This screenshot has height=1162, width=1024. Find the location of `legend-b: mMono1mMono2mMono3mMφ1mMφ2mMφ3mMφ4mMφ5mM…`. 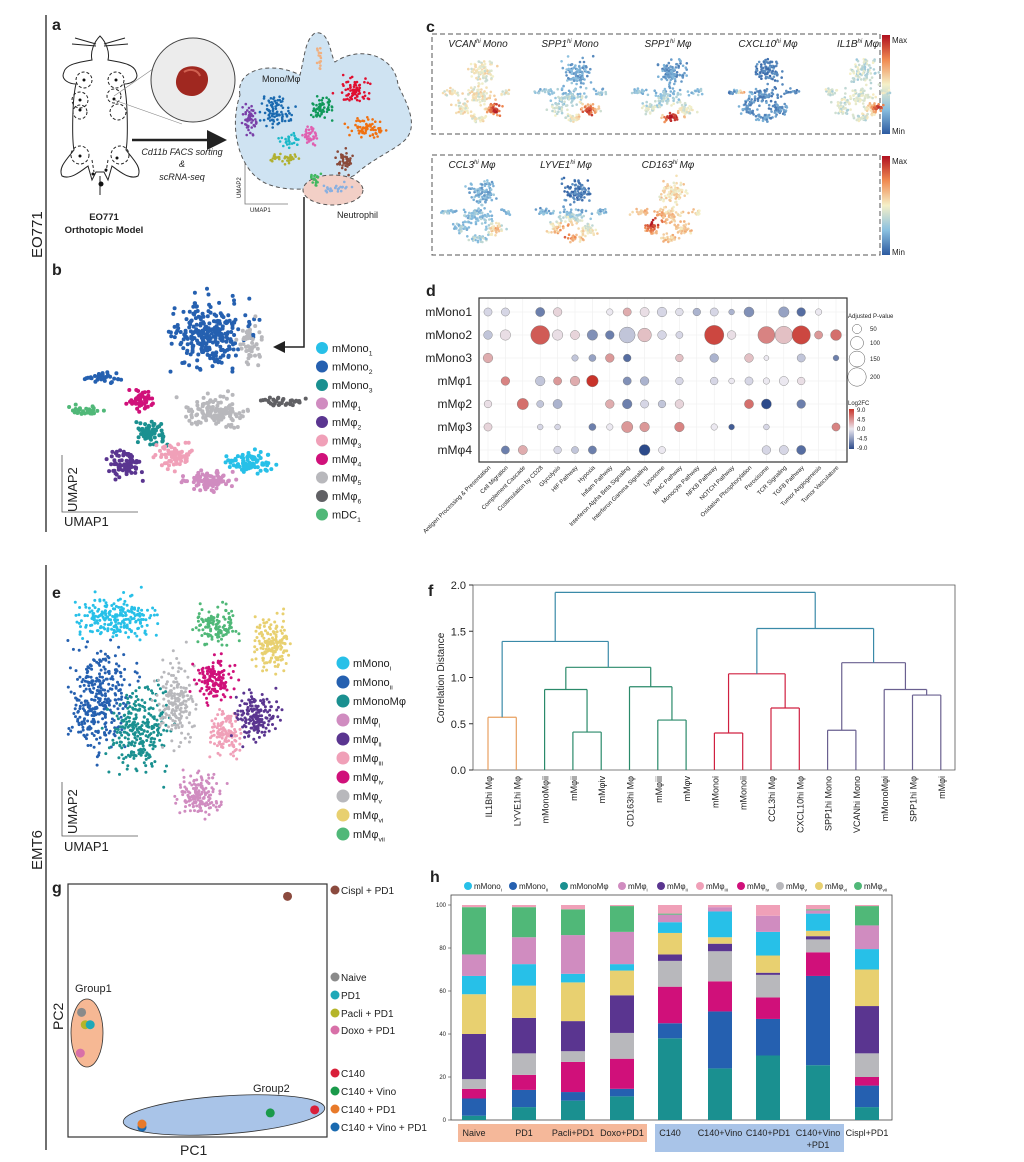

legend-b: mMono1mMono2mMono3mMφ1mMφ2mMφ3mMφ4mMφ5mM… is located at coordinates (344, 433).